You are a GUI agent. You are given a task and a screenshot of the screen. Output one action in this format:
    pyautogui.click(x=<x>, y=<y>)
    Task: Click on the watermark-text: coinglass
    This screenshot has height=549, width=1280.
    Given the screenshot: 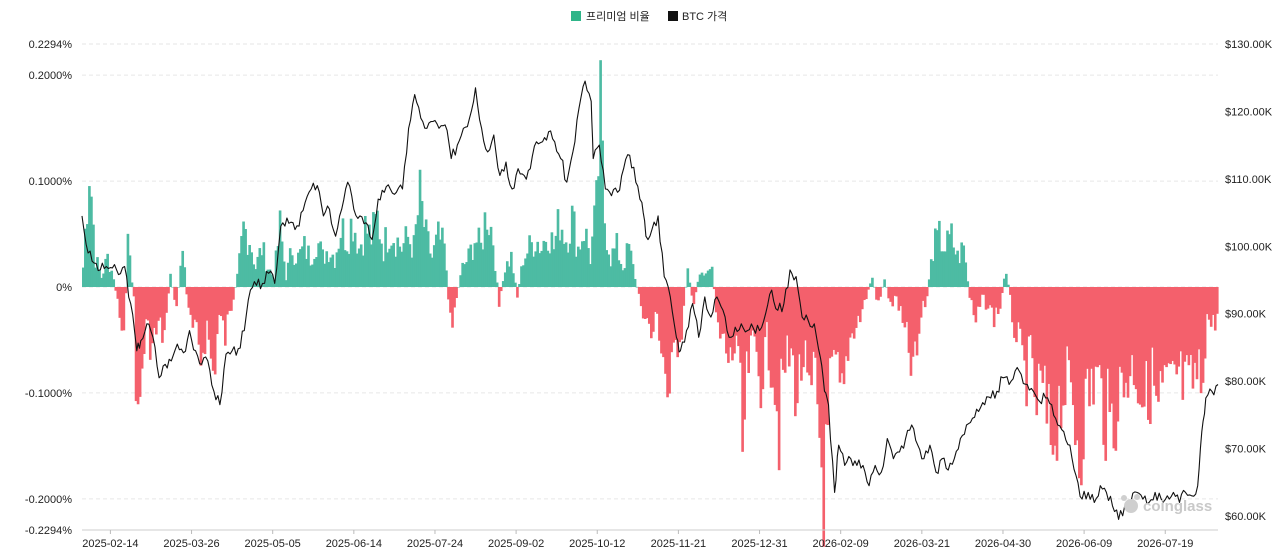 What is the action you would take?
    pyautogui.click(x=1177, y=506)
    